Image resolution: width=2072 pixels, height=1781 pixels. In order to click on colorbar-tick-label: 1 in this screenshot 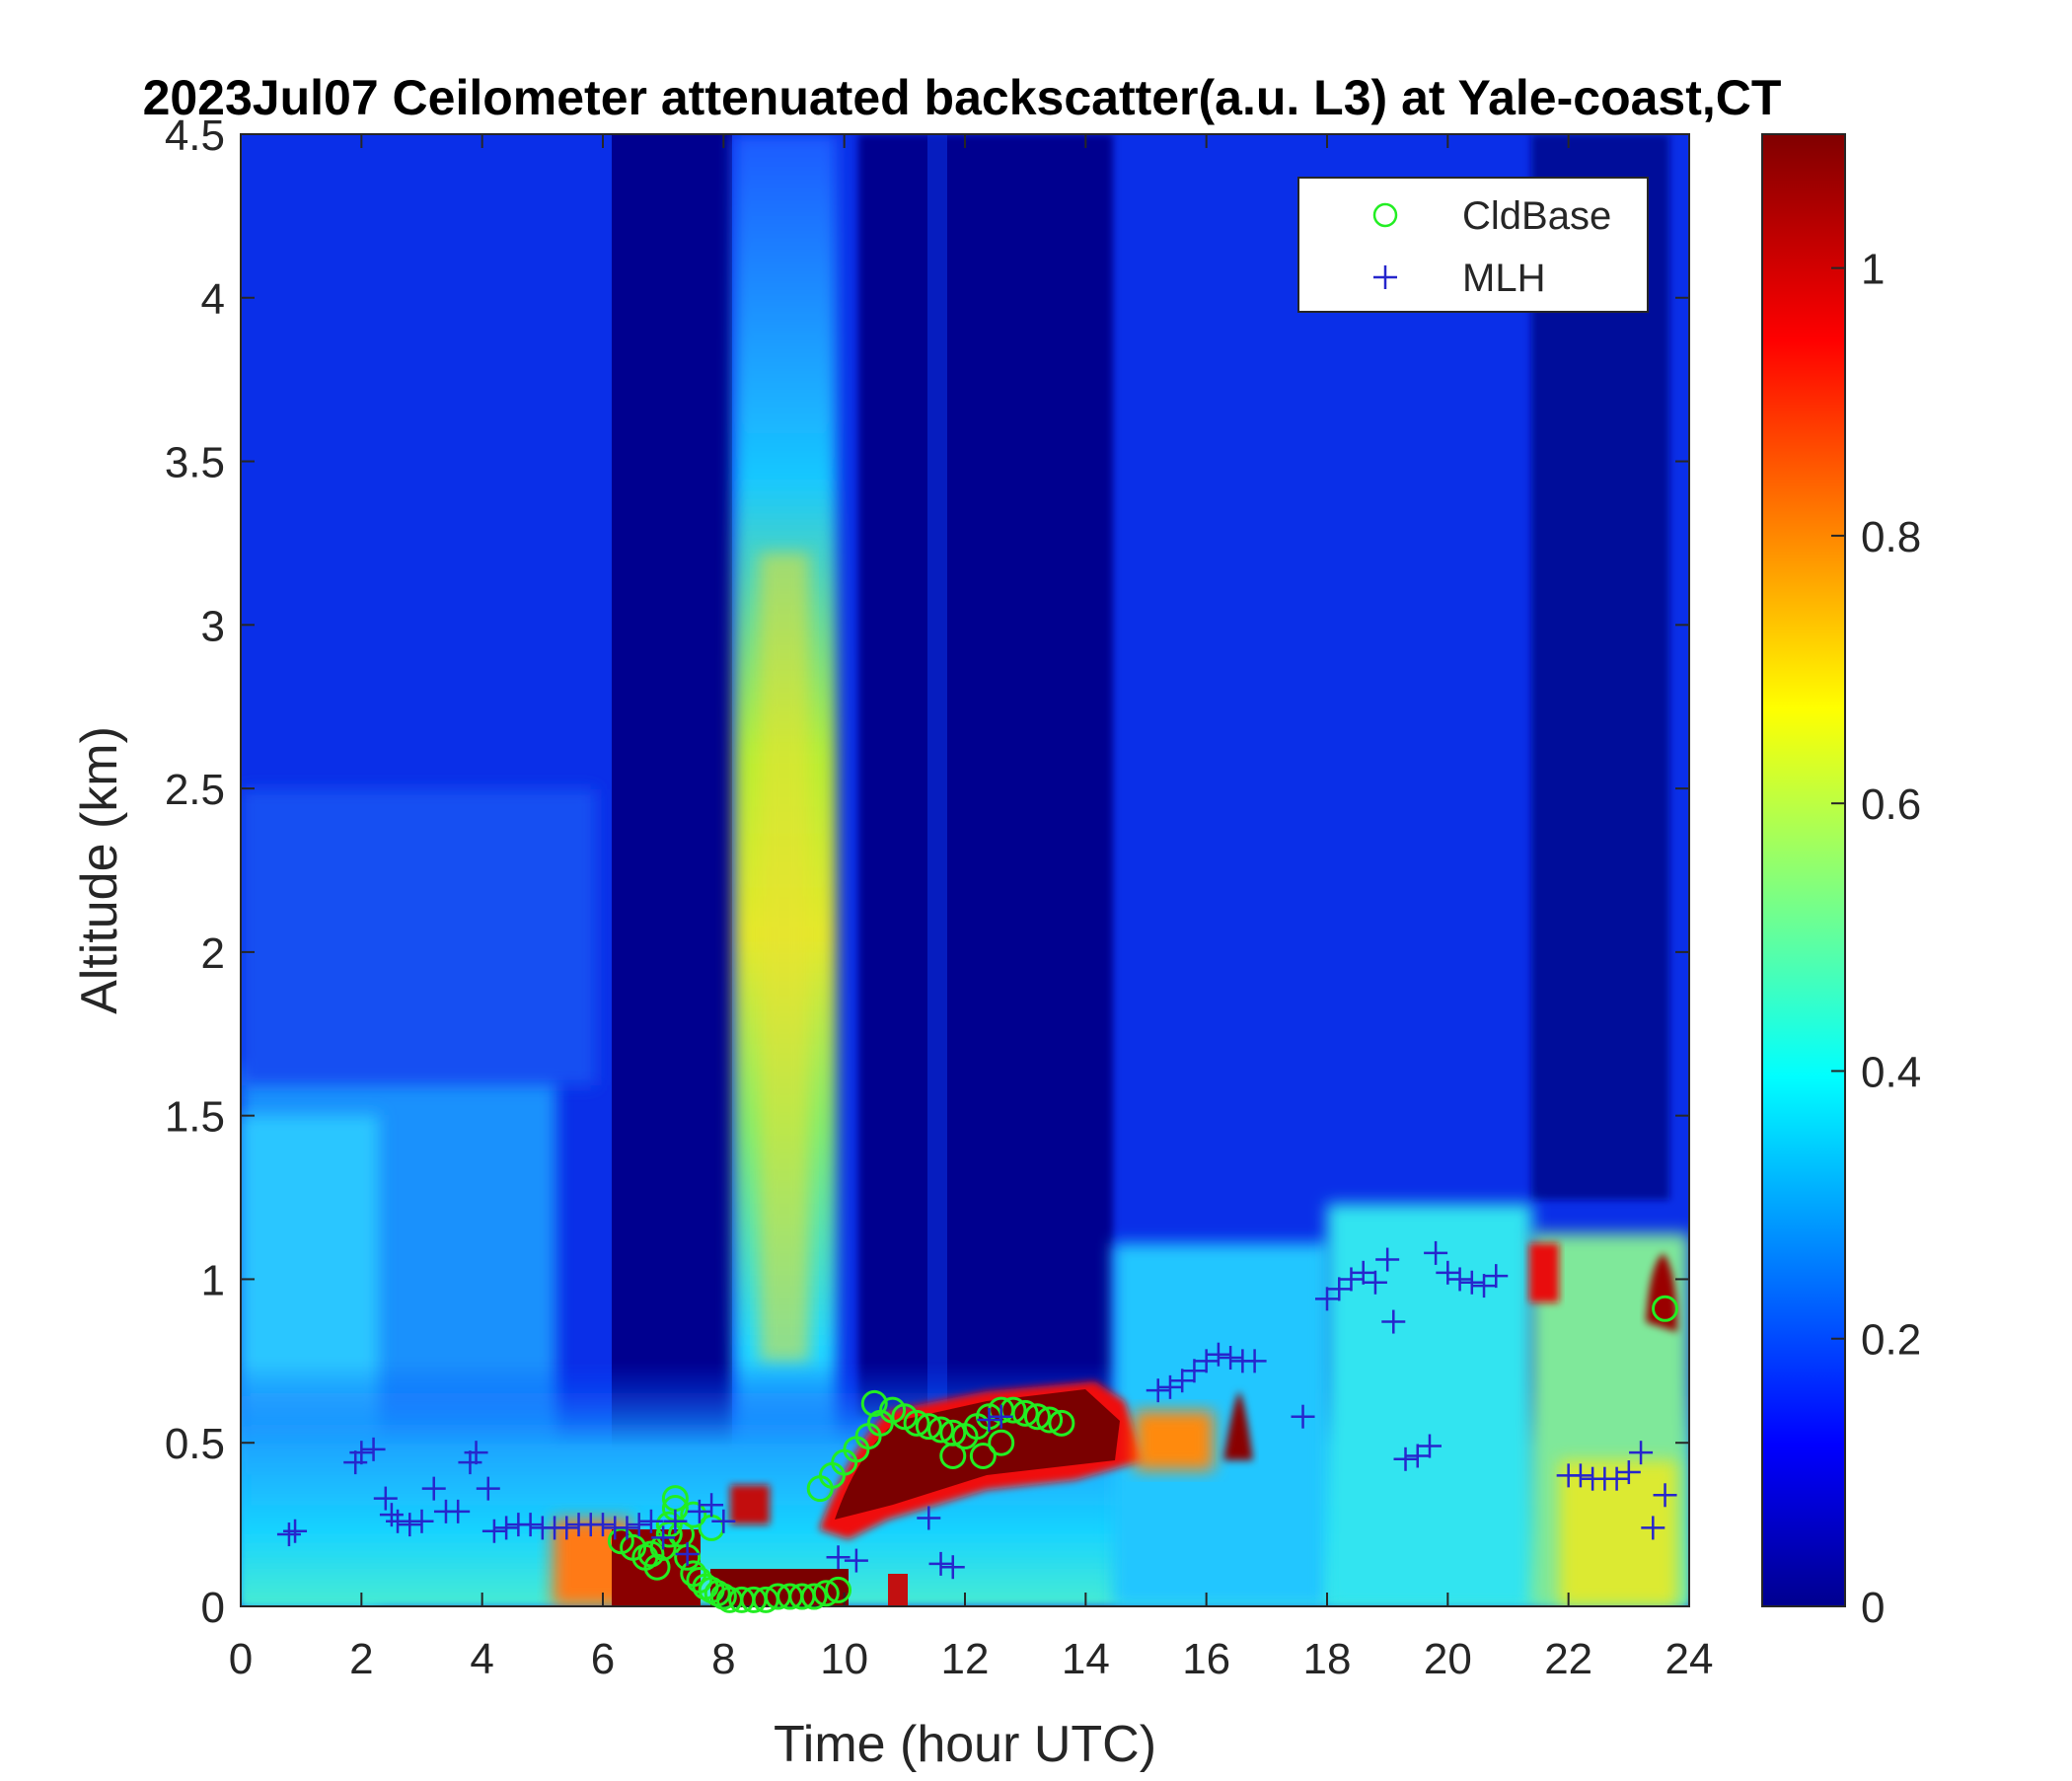, I will do `click(1873, 270)`.